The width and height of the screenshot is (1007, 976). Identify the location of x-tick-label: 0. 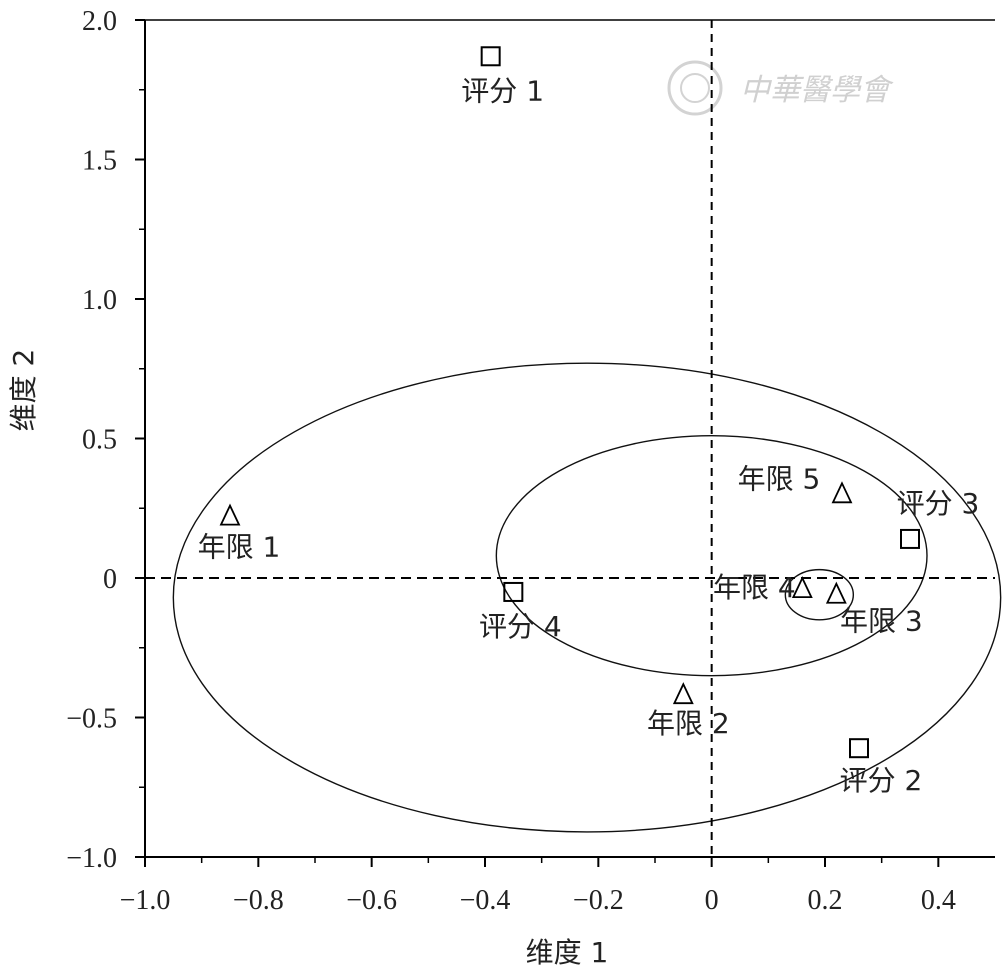
(712, 900).